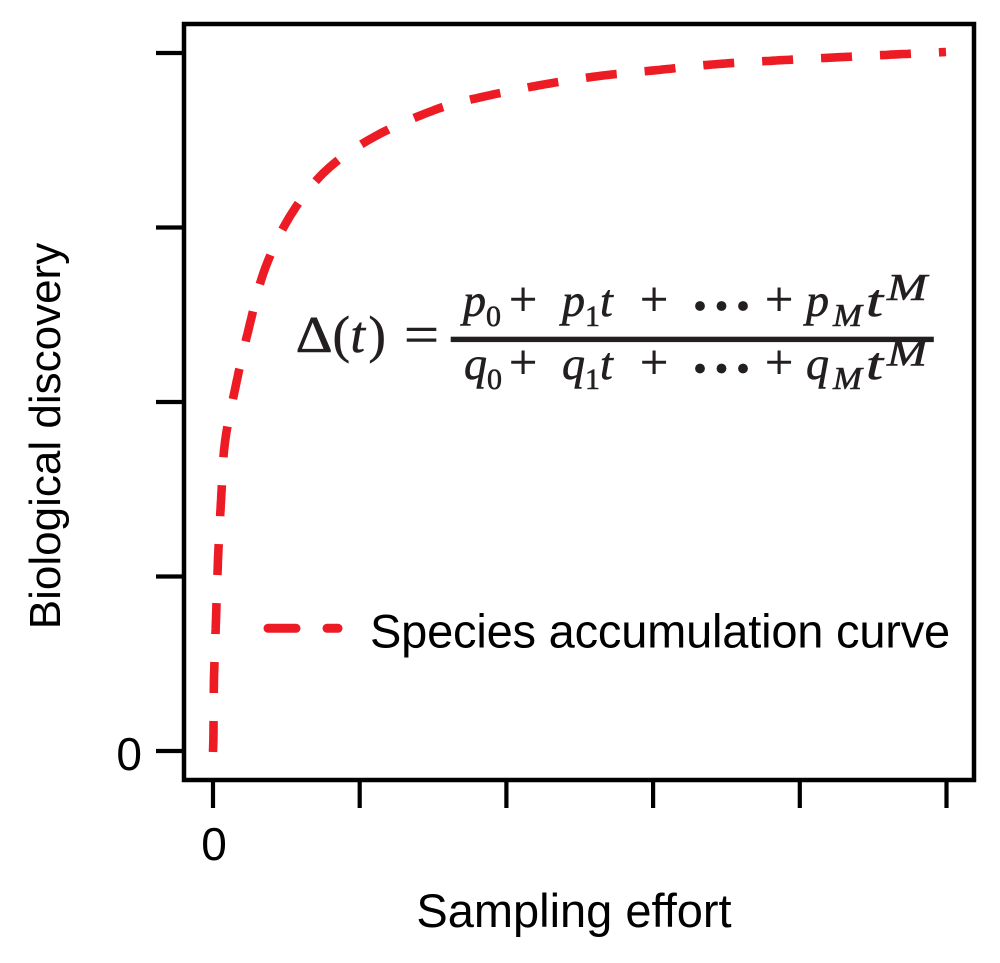  I want to click on svg-text: q, so click(817, 363).